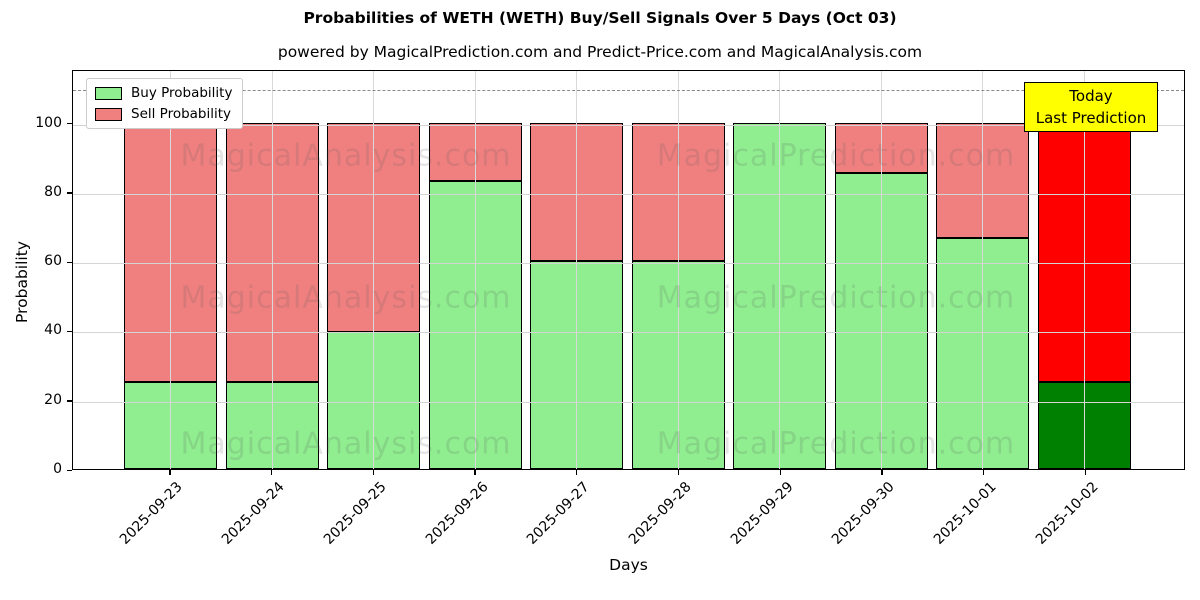 The image size is (1200, 600). I want to click on annotation-line2: Last Prediction, so click(1091, 118).